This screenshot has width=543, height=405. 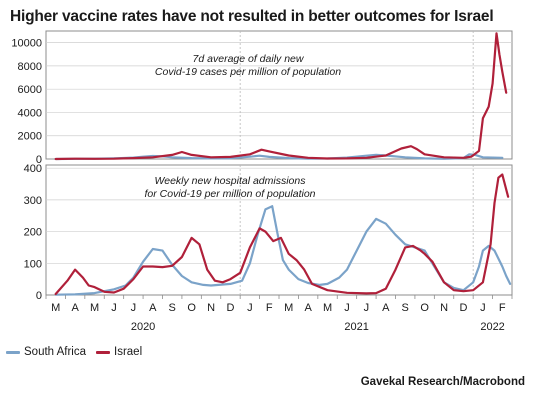 I want to click on month-label-1: A, so click(x=75, y=308).